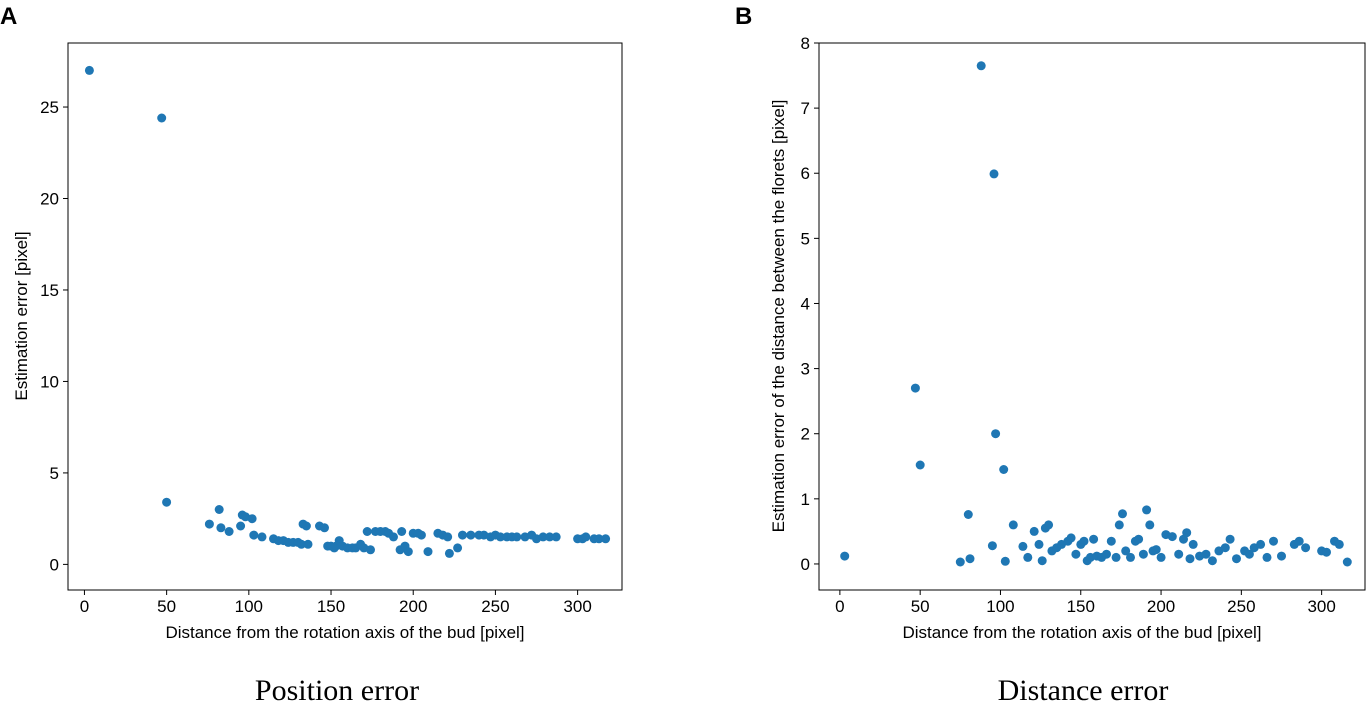 Image resolution: width=1367 pixels, height=711 pixels. Describe the element at coordinates (805, 564) in the screenshot. I see `panel-b-y-tick-label: 0` at that location.